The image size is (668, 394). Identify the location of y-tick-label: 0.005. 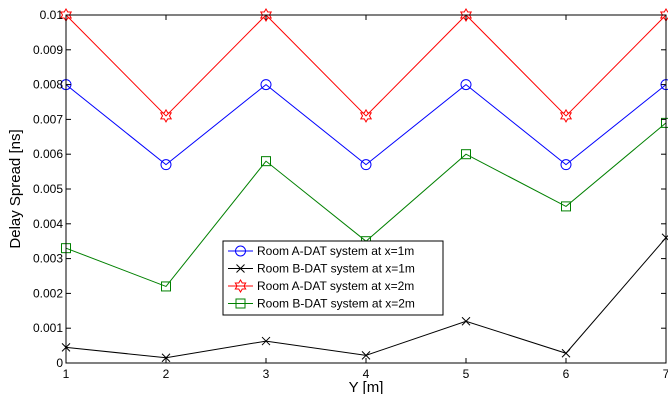
(48, 189).